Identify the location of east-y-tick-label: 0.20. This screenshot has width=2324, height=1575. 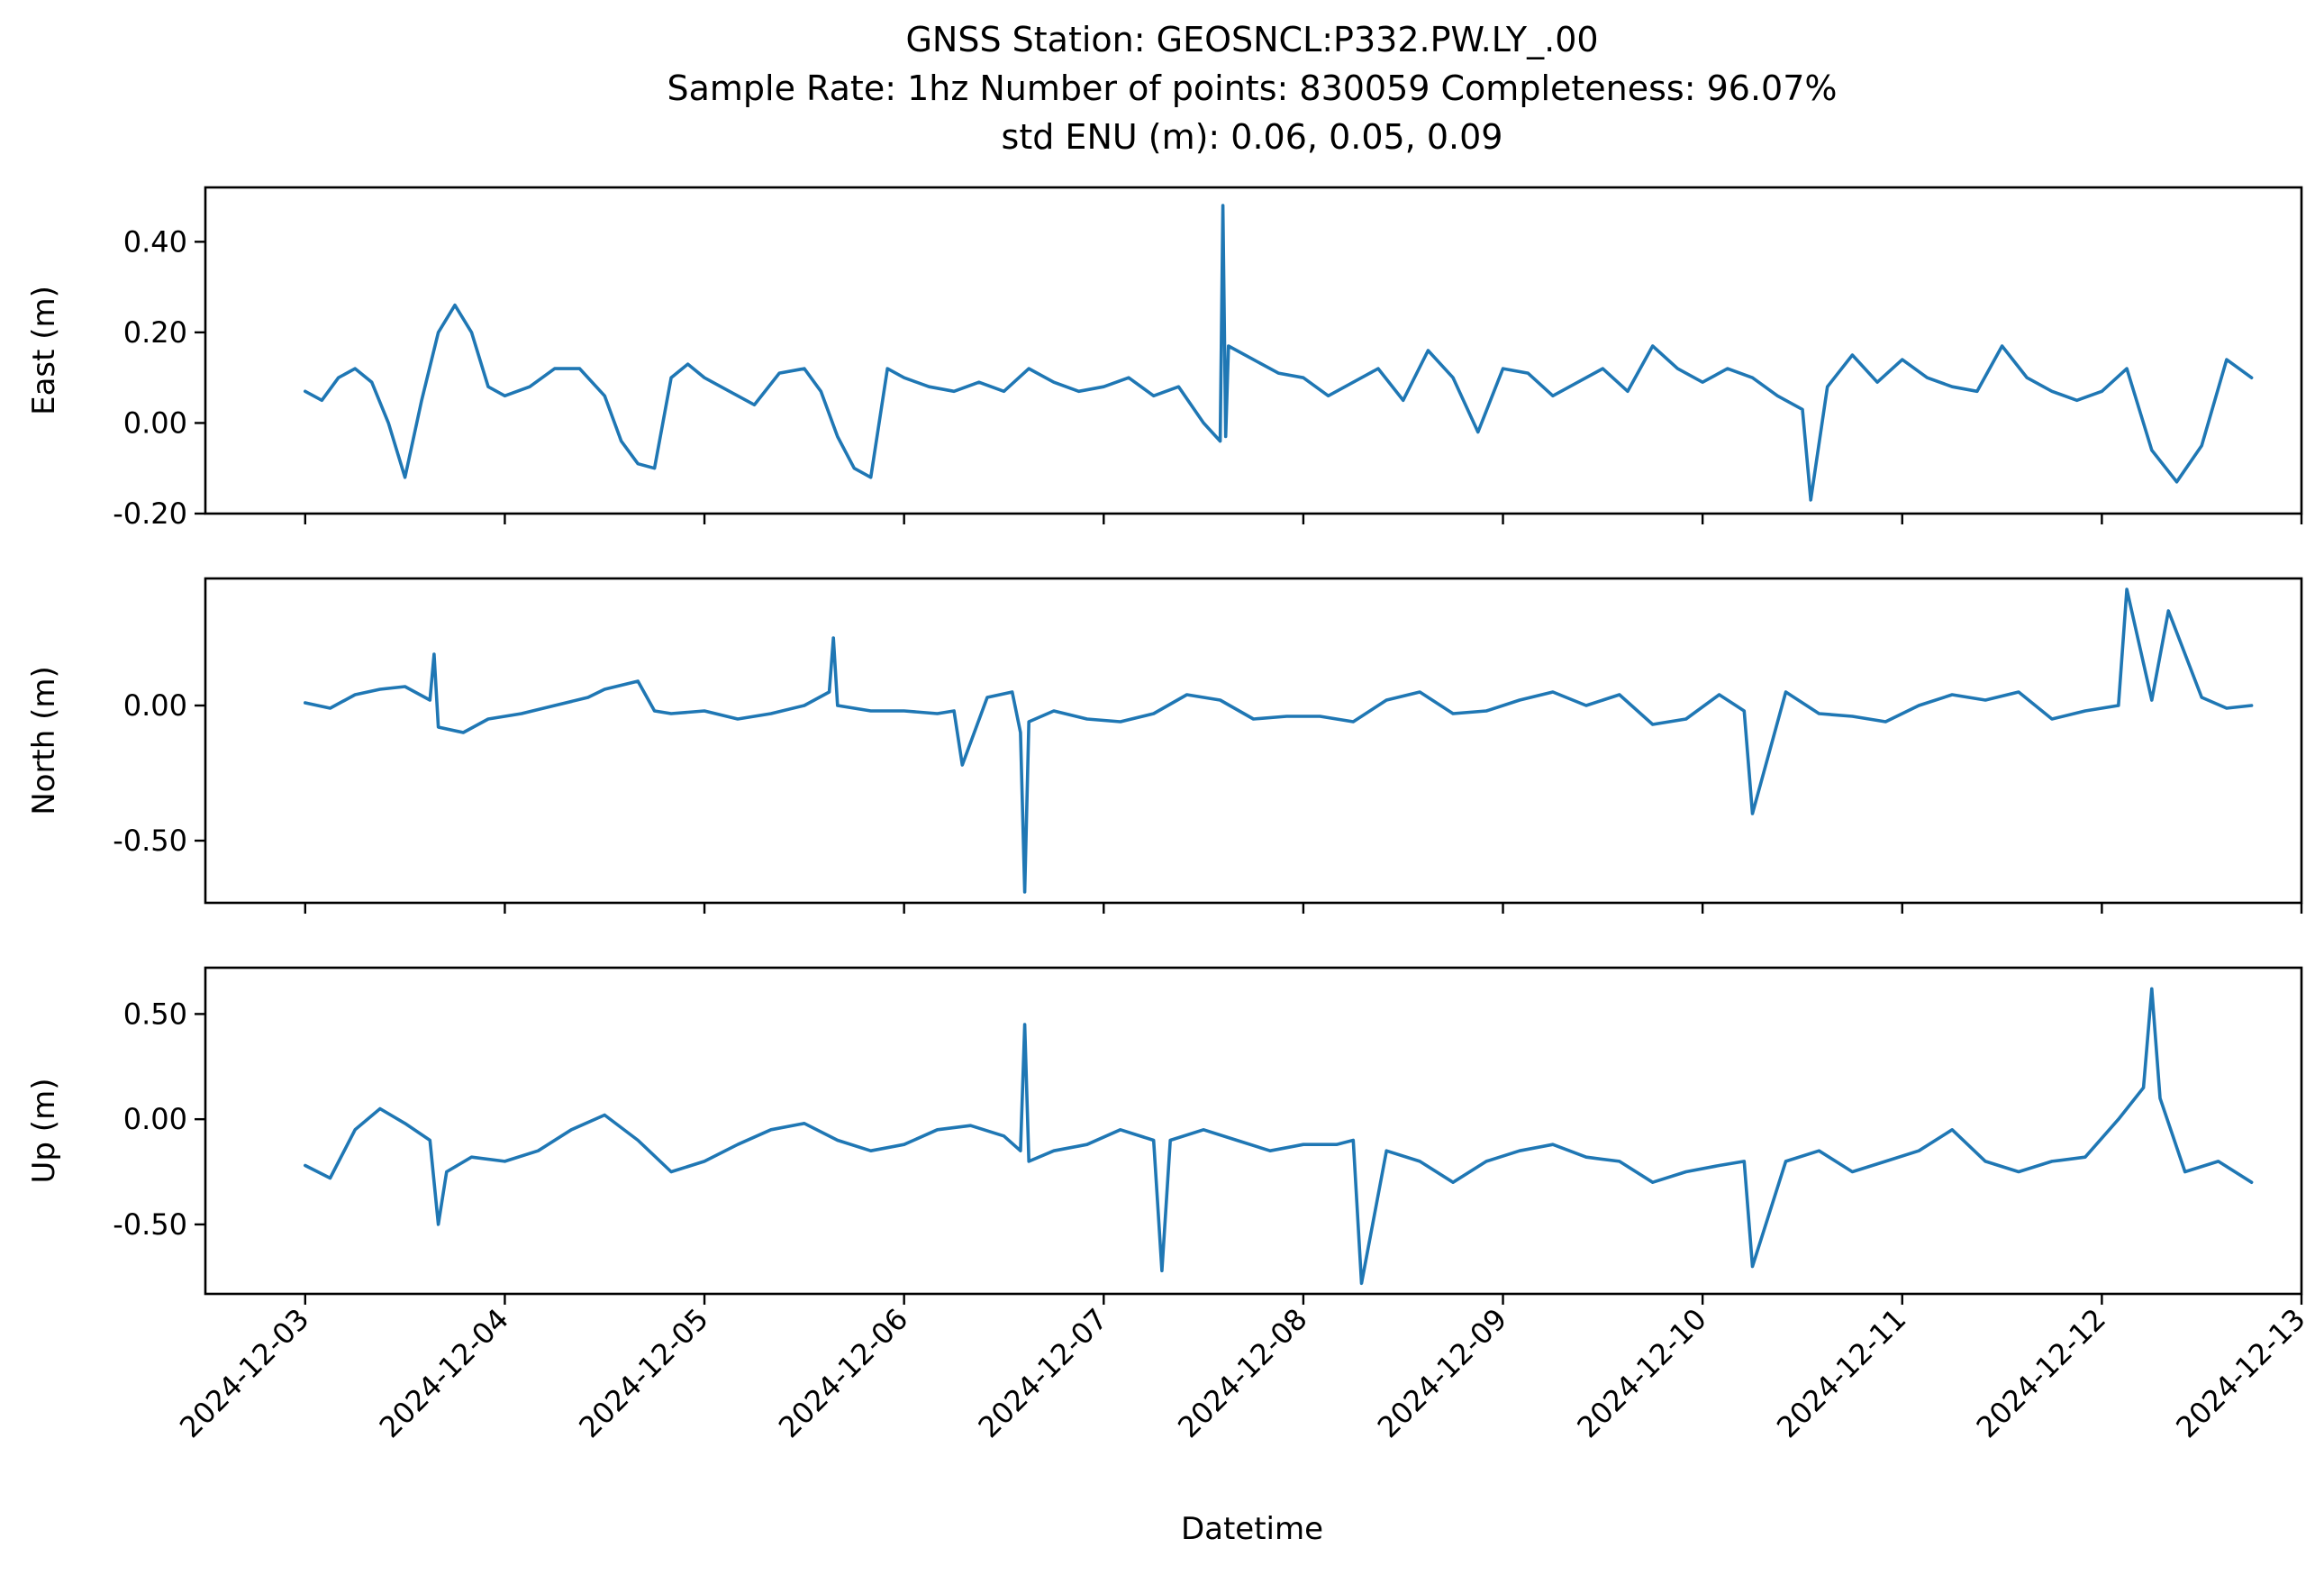
(155, 332).